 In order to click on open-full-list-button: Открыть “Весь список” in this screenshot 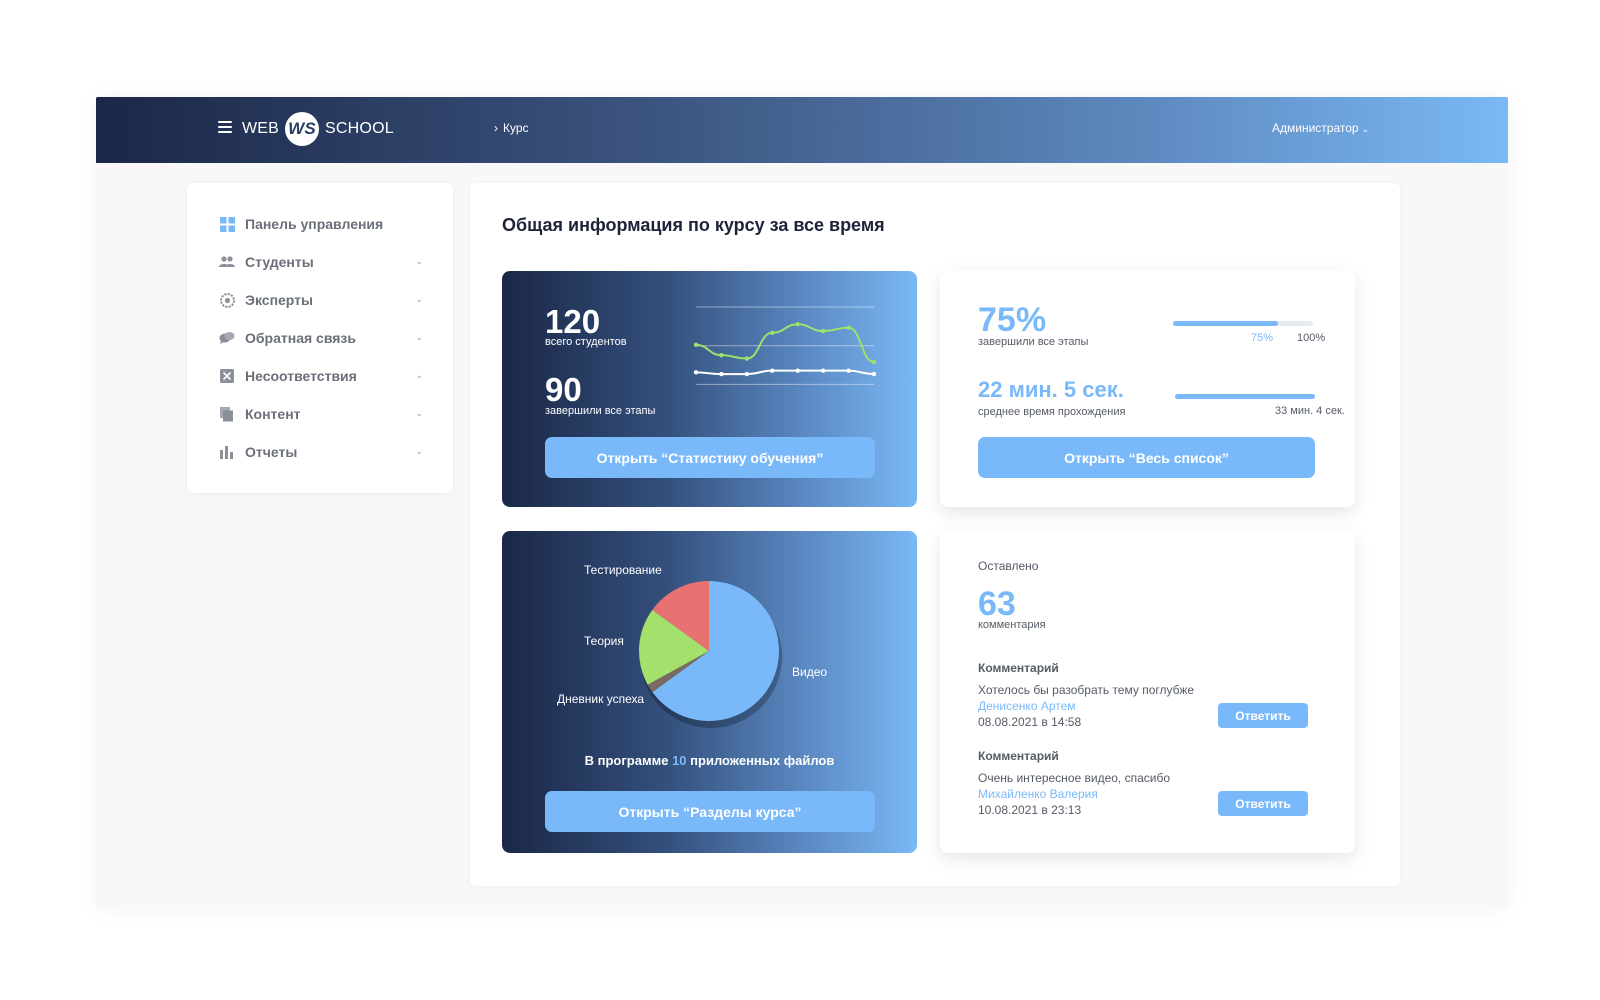, I will do `click(1146, 457)`.